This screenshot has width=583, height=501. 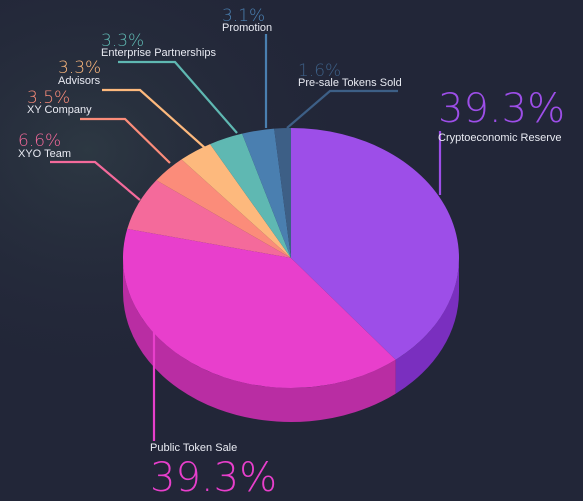 What do you see at coordinates (319, 71) in the screenshot?
I see `data-label-pre-sale-tokens-sold: 1.6%` at bounding box center [319, 71].